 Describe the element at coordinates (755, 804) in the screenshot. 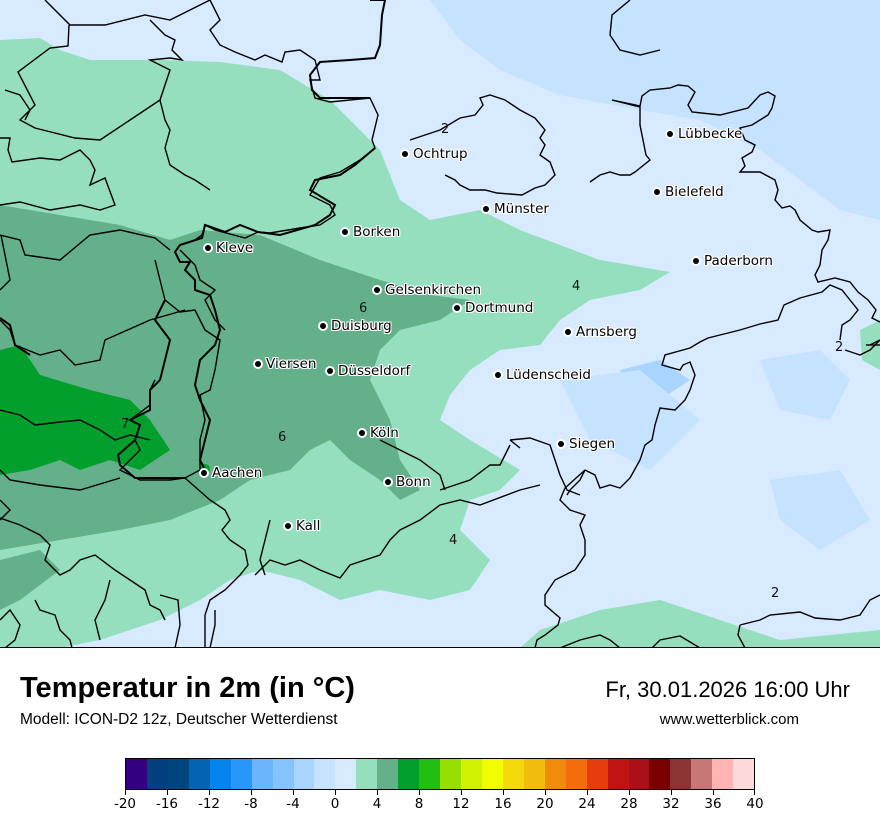

I see `colorbar-tick-label: 40` at that location.